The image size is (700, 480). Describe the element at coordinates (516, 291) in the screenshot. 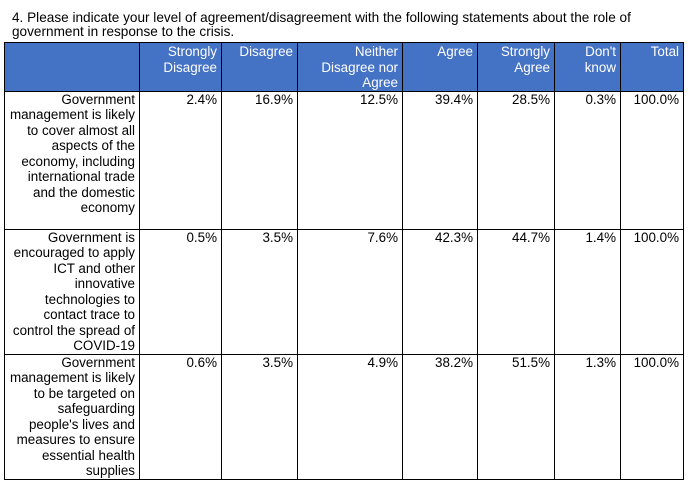

I see `value-cell: 44.7%` at that location.